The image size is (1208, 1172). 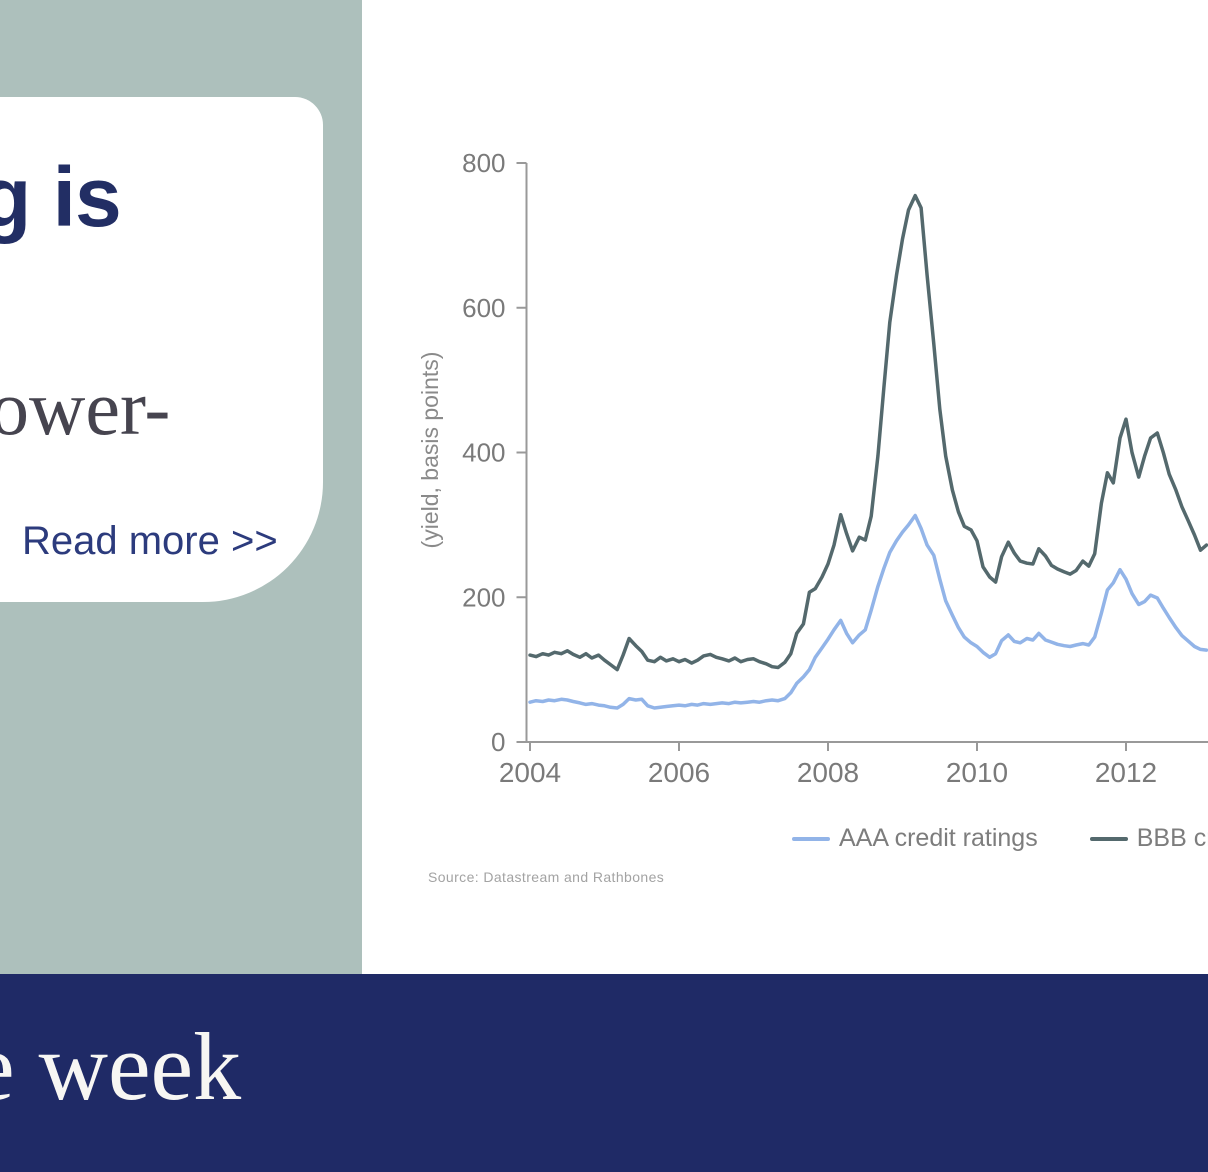 What do you see at coordinates (150, 541) in the screenshot?
I see `read-more-link: Read more >>` at bounding box center [150, 541].